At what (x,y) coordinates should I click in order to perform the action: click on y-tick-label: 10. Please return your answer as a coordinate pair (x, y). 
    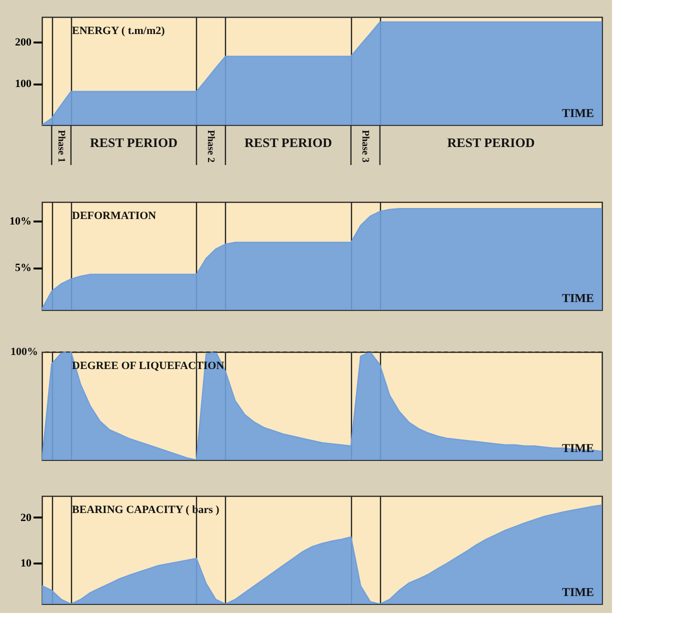
    Looking at the image, I should click on (26, 563).